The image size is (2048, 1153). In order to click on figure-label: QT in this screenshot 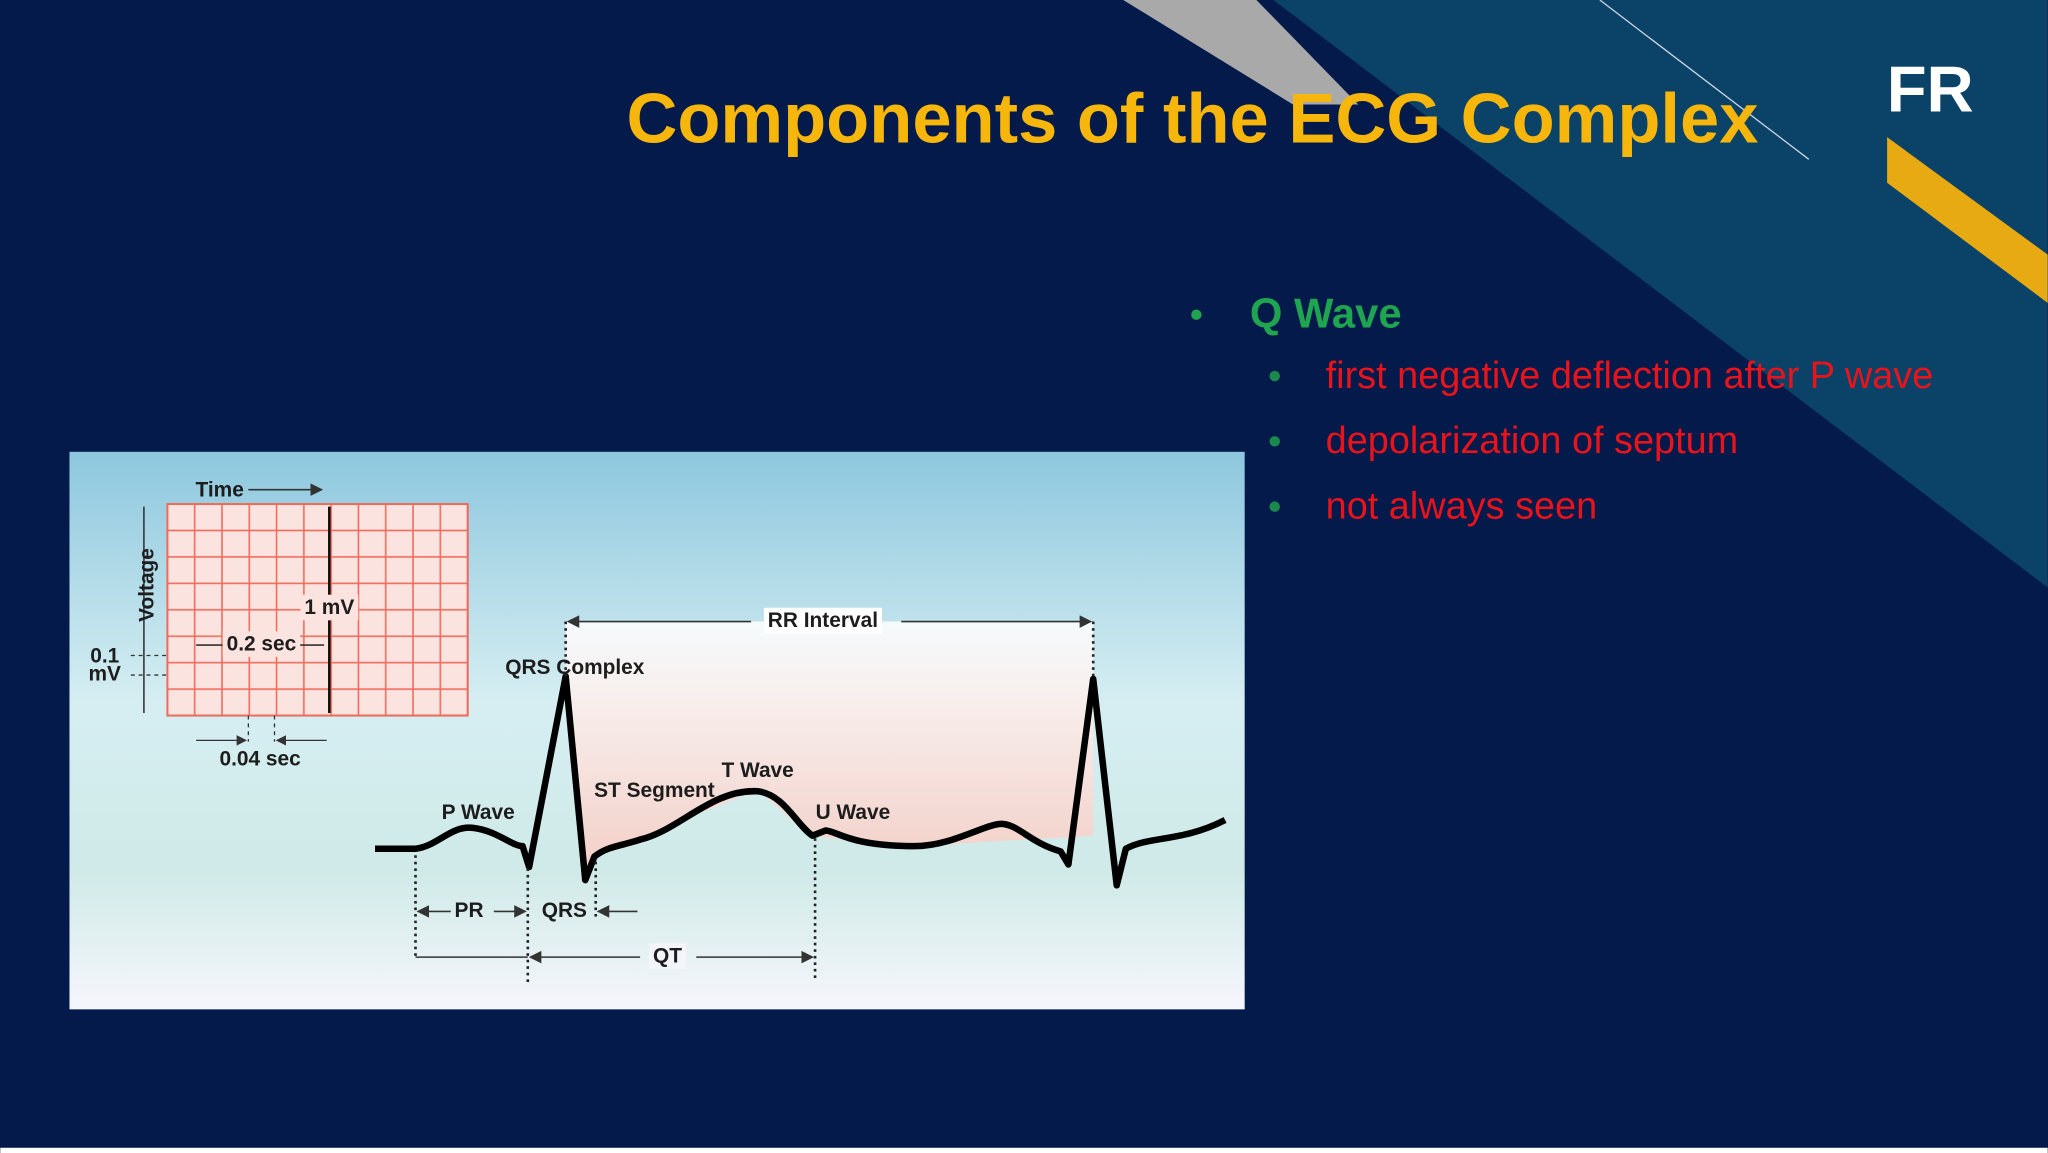, I will do `click(667, 956)`.